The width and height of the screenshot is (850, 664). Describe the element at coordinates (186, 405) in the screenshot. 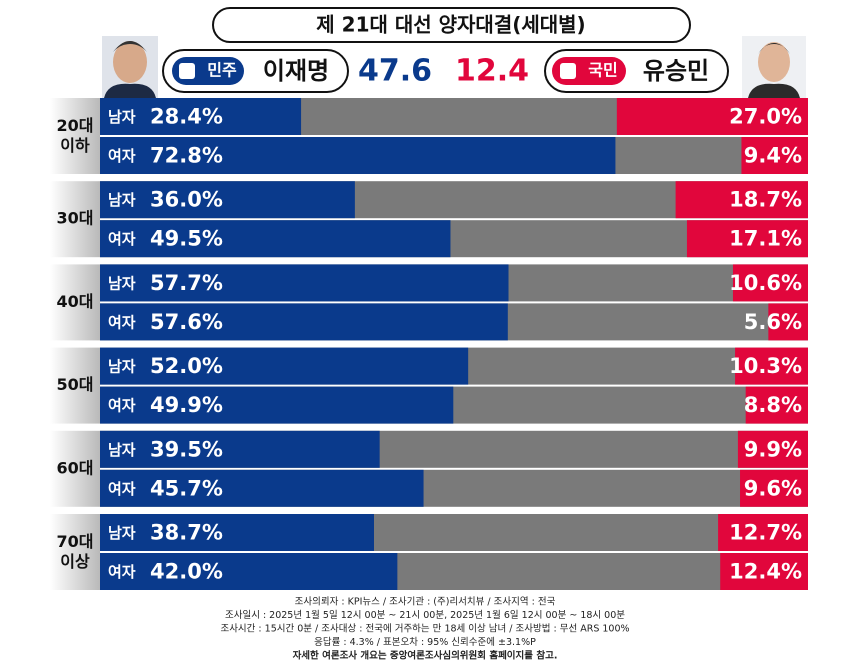

I see `value-label: 49.9%` at that location.